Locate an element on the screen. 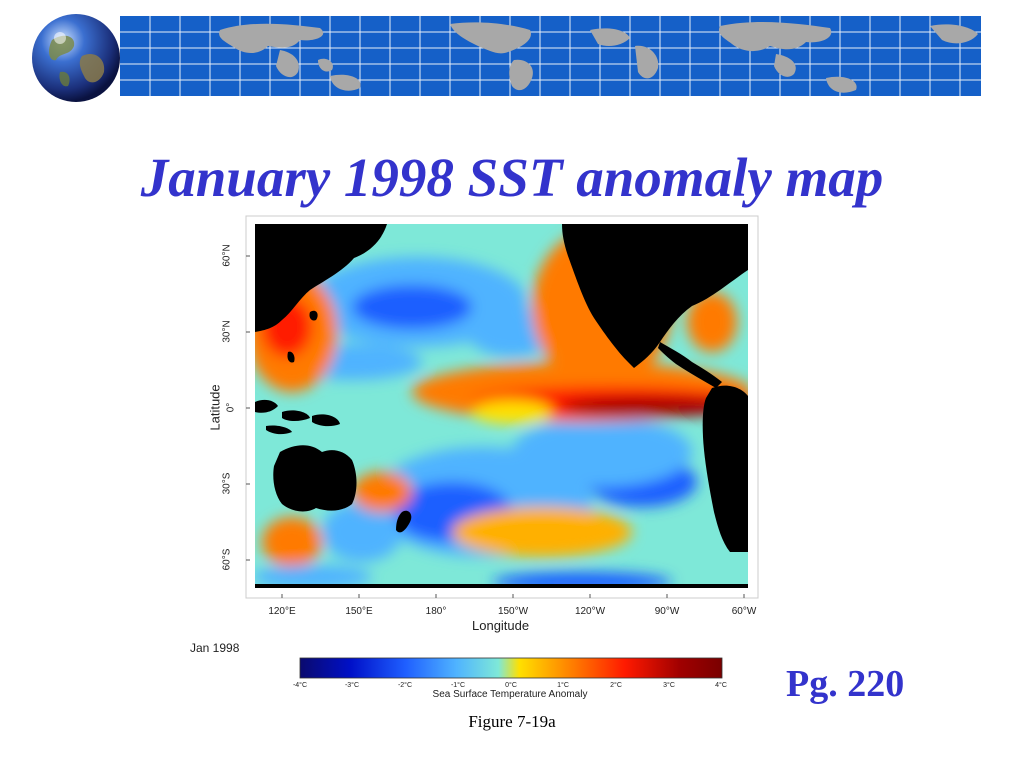  figure-caption: Figure 7-19a is located at coordinates (512, 721).